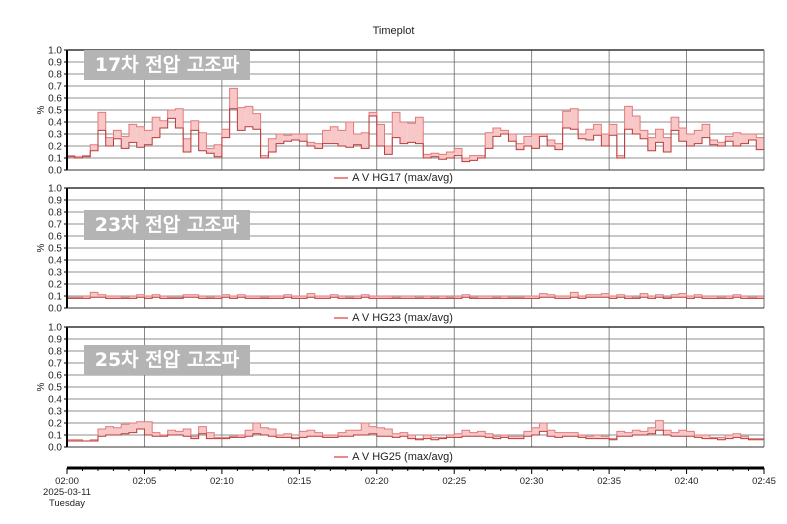 The image size is (787, 524). I want to click on chart-title: Timeplot, so click(393, 31).